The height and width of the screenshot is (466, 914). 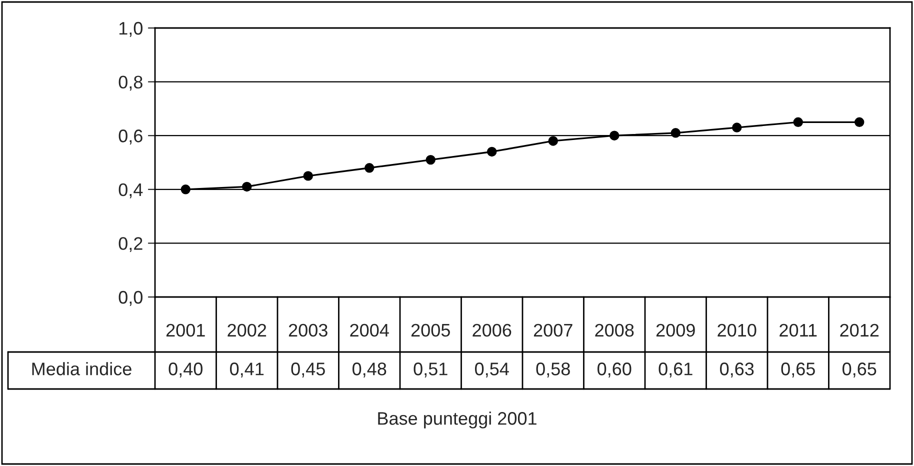 I want to click on data-label: 0,41, so click(x=247, y=370).